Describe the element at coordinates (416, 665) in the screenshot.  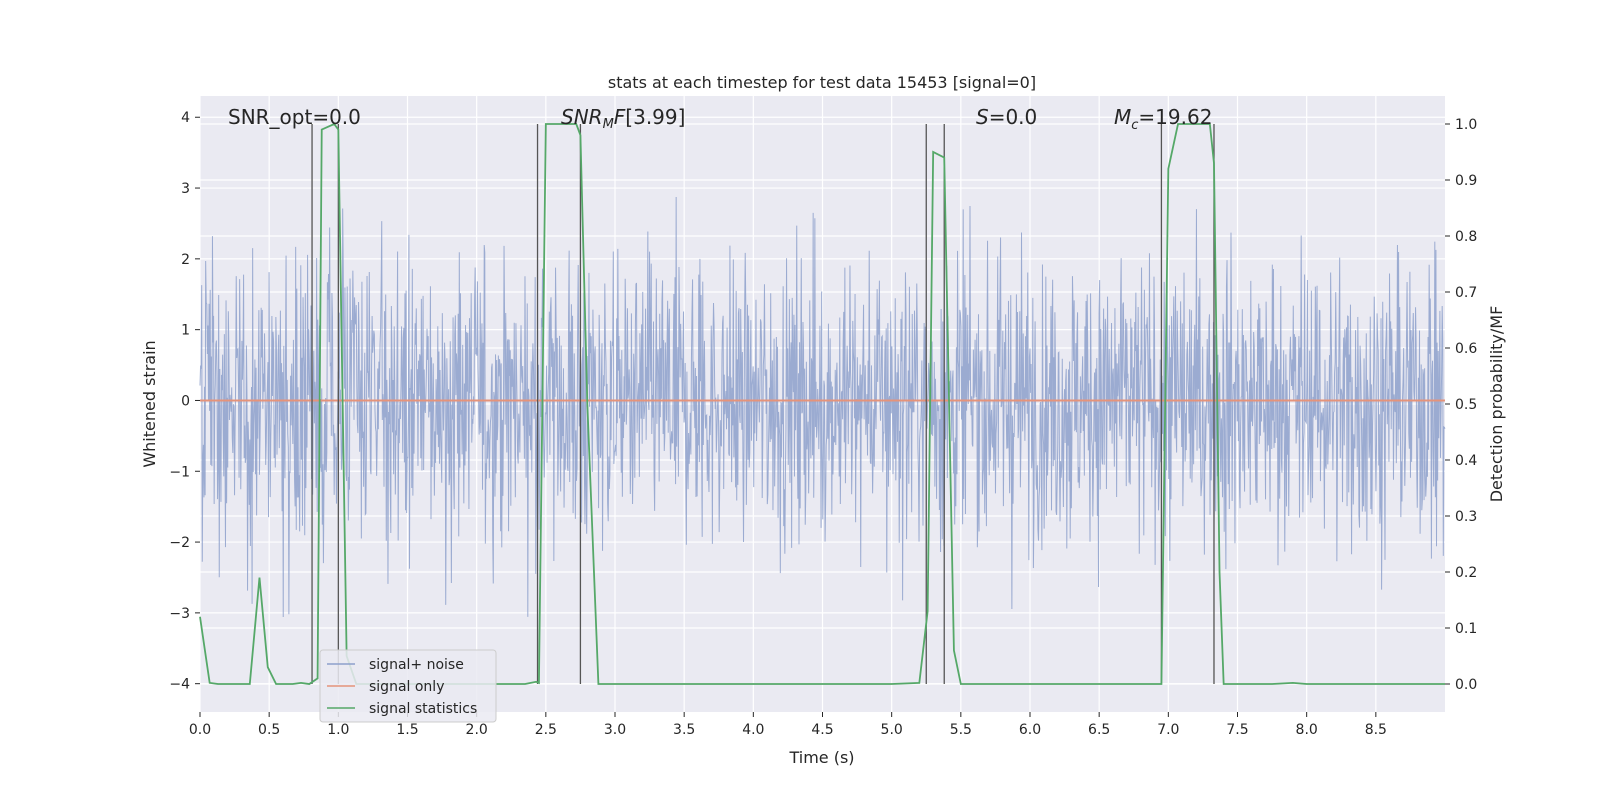
I see `legend-noise-label: signal+ noise` at that location.